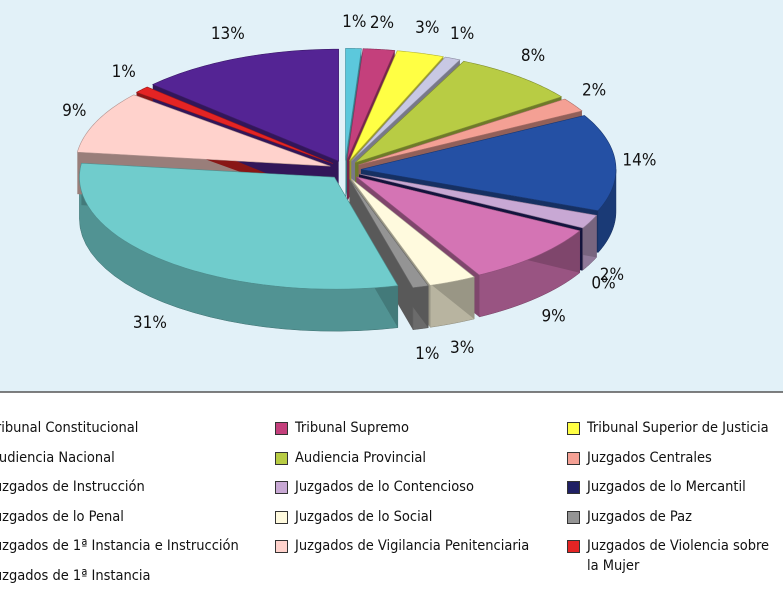 This screenshot has width=783, height=608. Describe the element at coordinates (72, 487) in the screenshot. I see `legend-label: Juzgados de Instrucción` at that location.